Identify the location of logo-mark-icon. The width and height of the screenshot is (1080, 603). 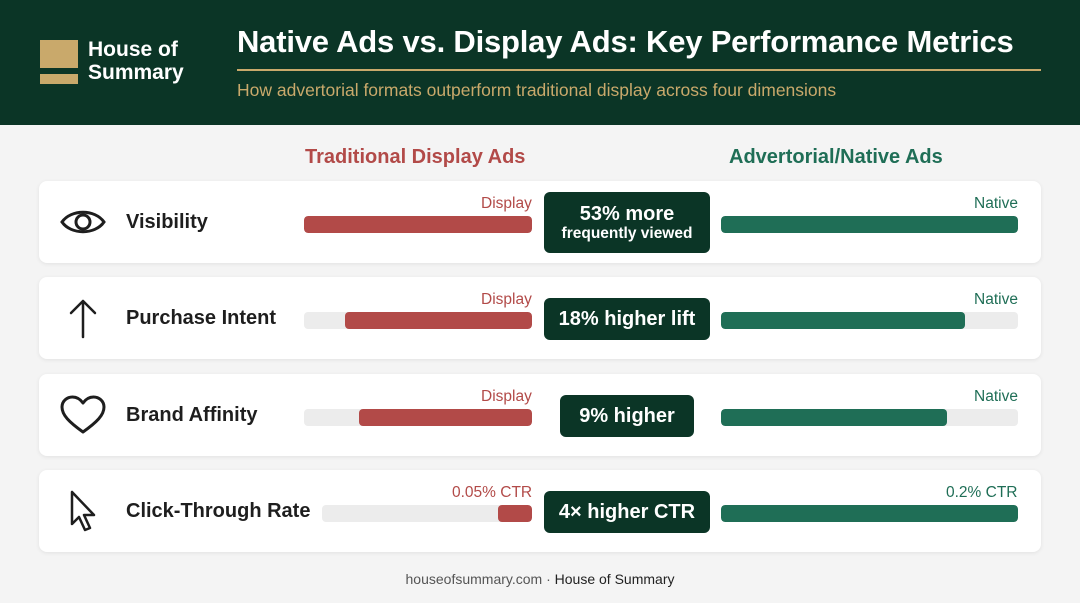
(59, 62).